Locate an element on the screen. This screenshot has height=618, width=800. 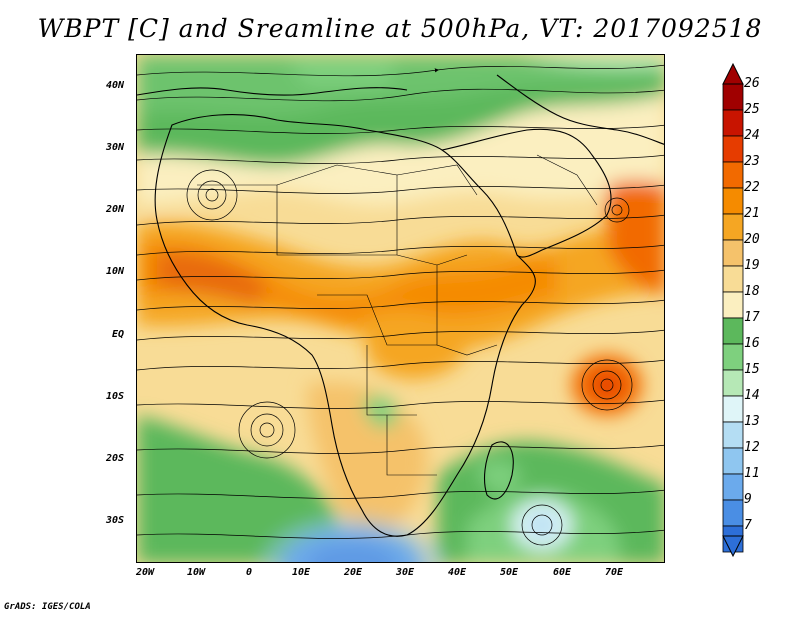
colorbar is located at coordinates (733, 310).